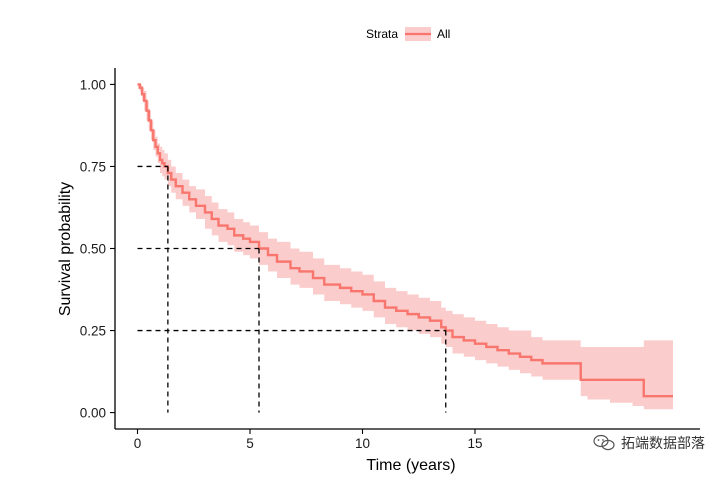  What do you see at coordinates (93, 249) in the screenshot?
I see `y-tick-label-2: 0.50` at bounding box center [93, 249].